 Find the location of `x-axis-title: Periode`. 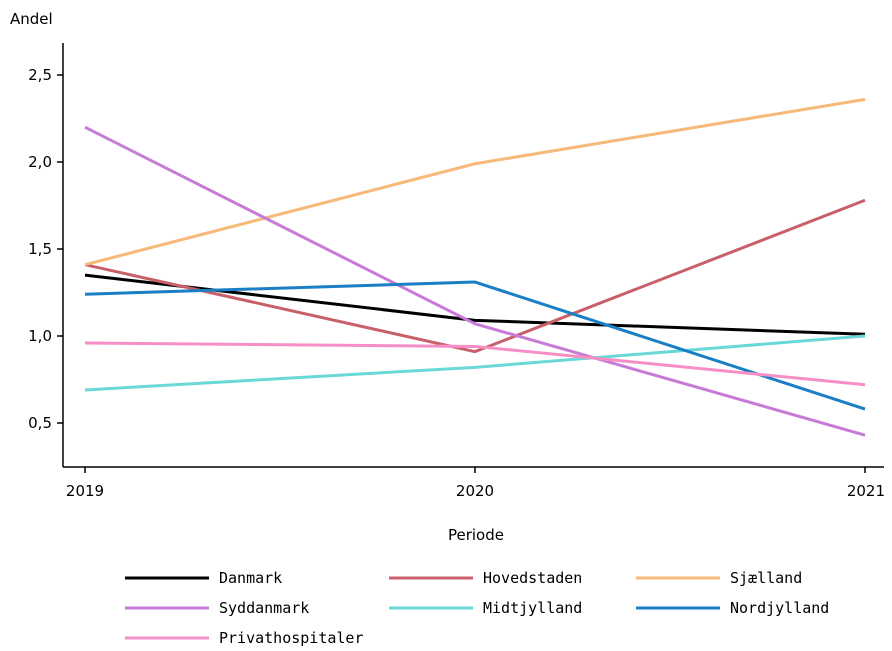

x-axis-title: Periode is located at coordinates (476, 535).